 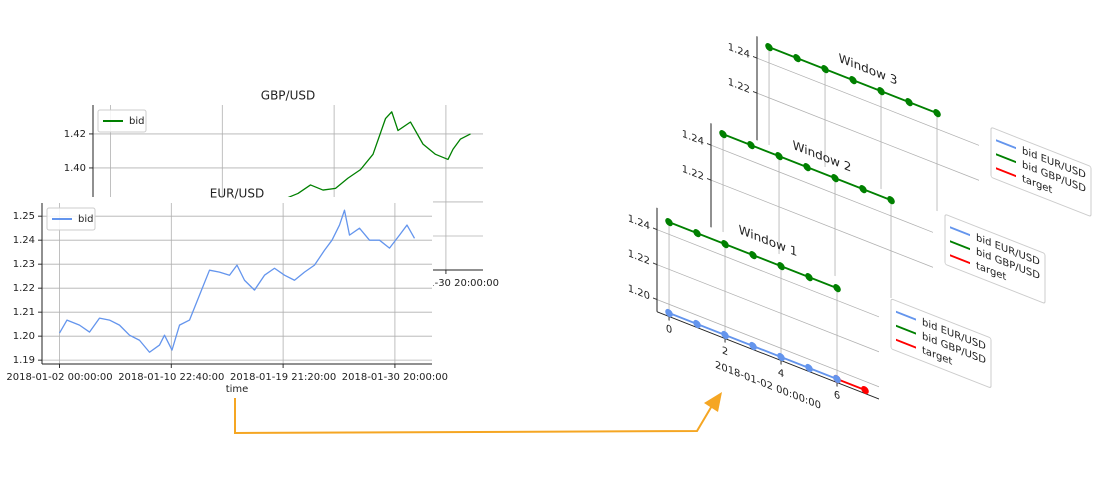 What do you see at coordinates (781, 373) in the screenshot?
I see `x-tick-label: 4` at bounding box center [781, 373].